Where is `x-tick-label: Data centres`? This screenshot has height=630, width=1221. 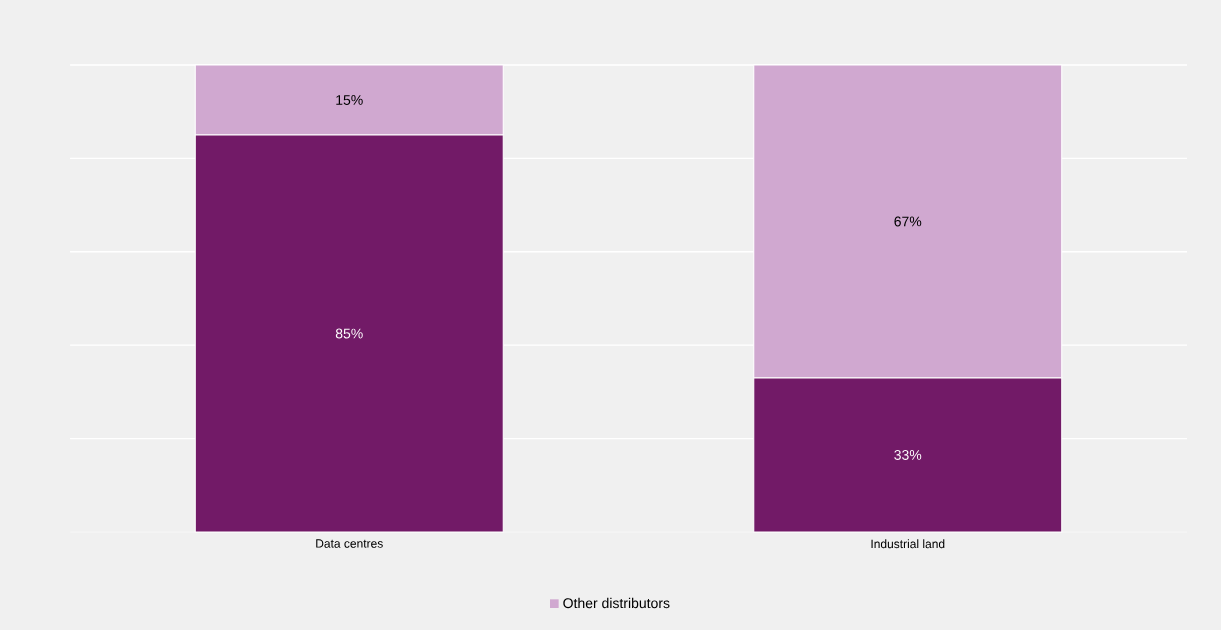
x-tick-label: Data centres is located at coordinates (349, 543).